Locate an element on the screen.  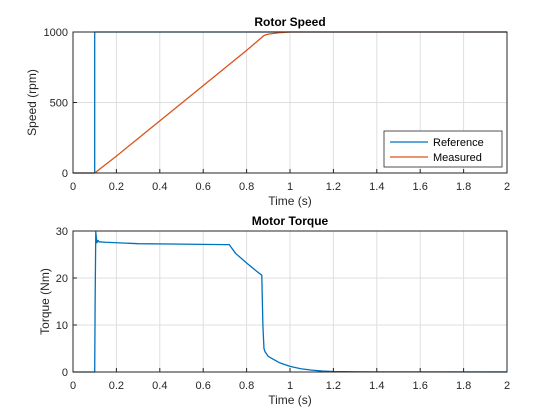
torque-plot-xlabel: Time (s) is located at coordinates (290, 400).